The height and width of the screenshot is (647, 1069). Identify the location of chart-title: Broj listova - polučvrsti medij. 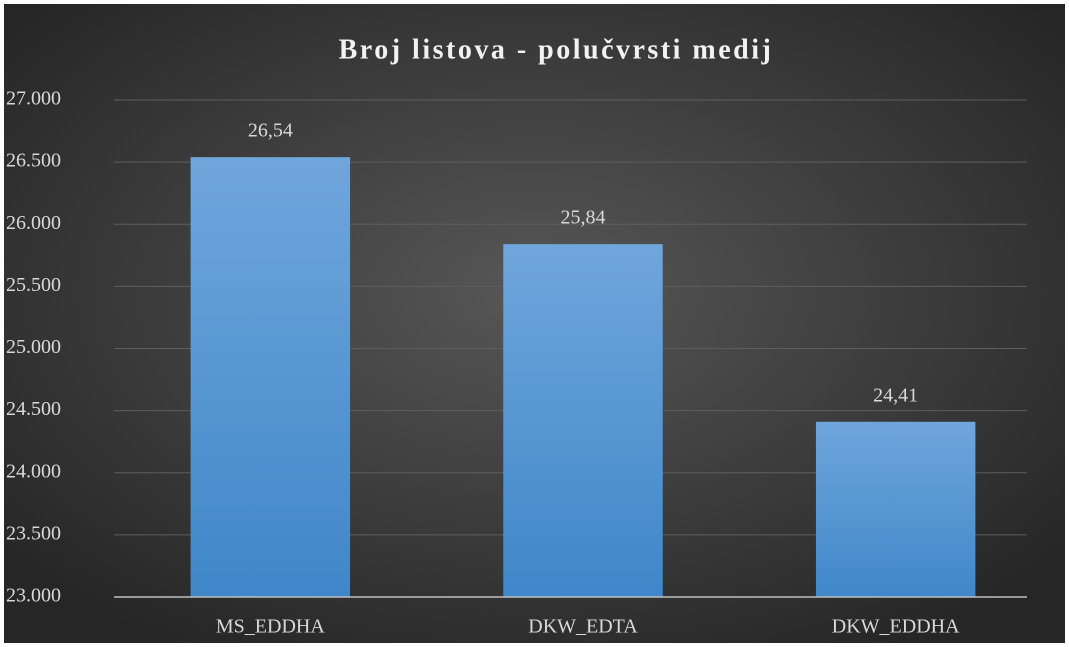
(556, 49).